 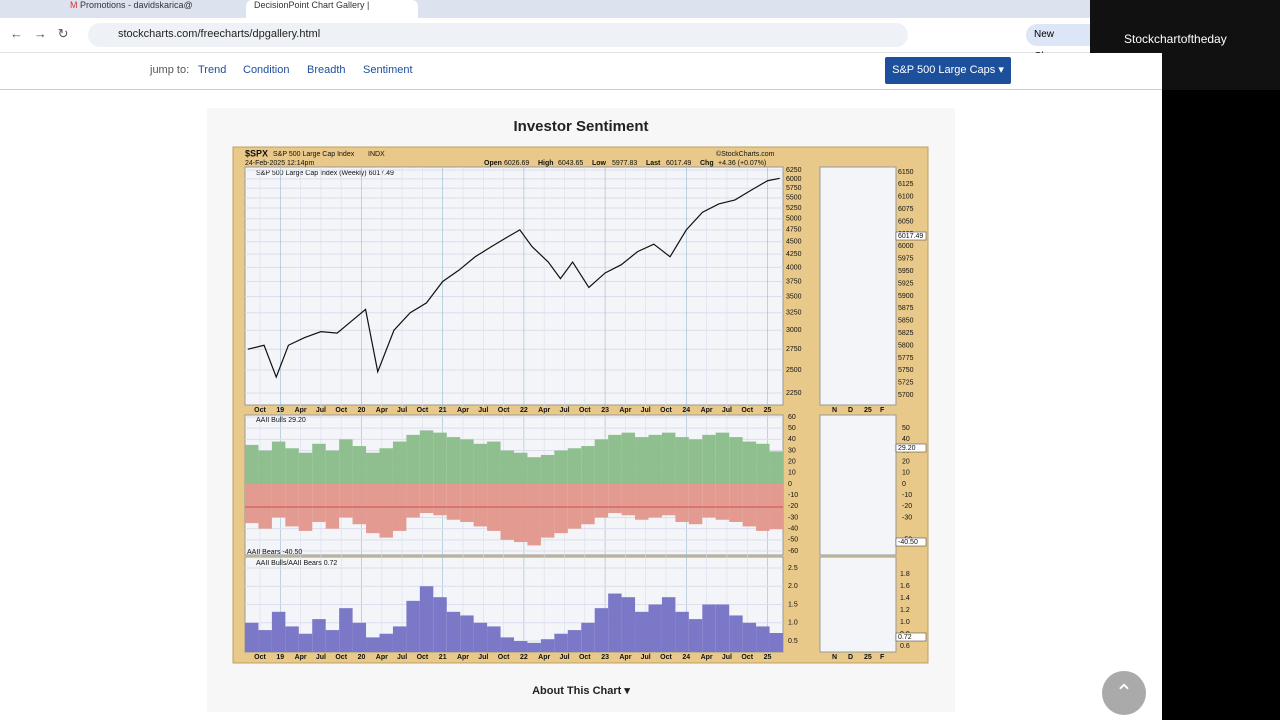 What do you see at coordinates (266, 70) in the screenshot?
I see `nav-link: Condition` at bounding box center [266, 70].